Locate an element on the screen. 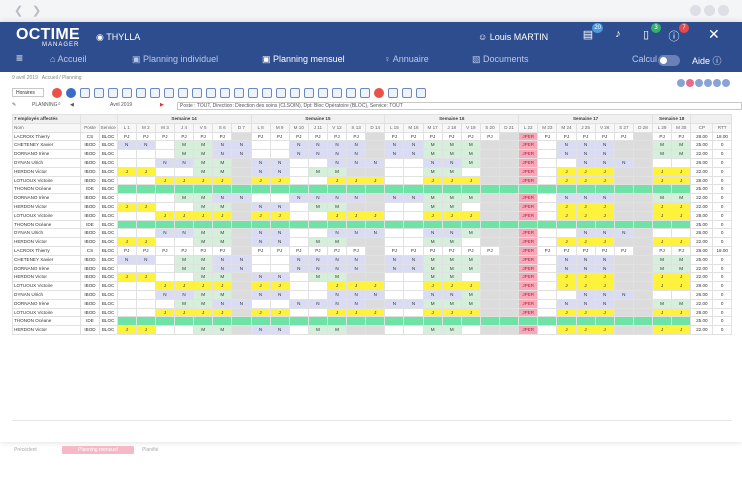 Image resolution: width=742 pixels, height=502 pixels. employee-name: THONON Océane is located at coordinates (47, 321).